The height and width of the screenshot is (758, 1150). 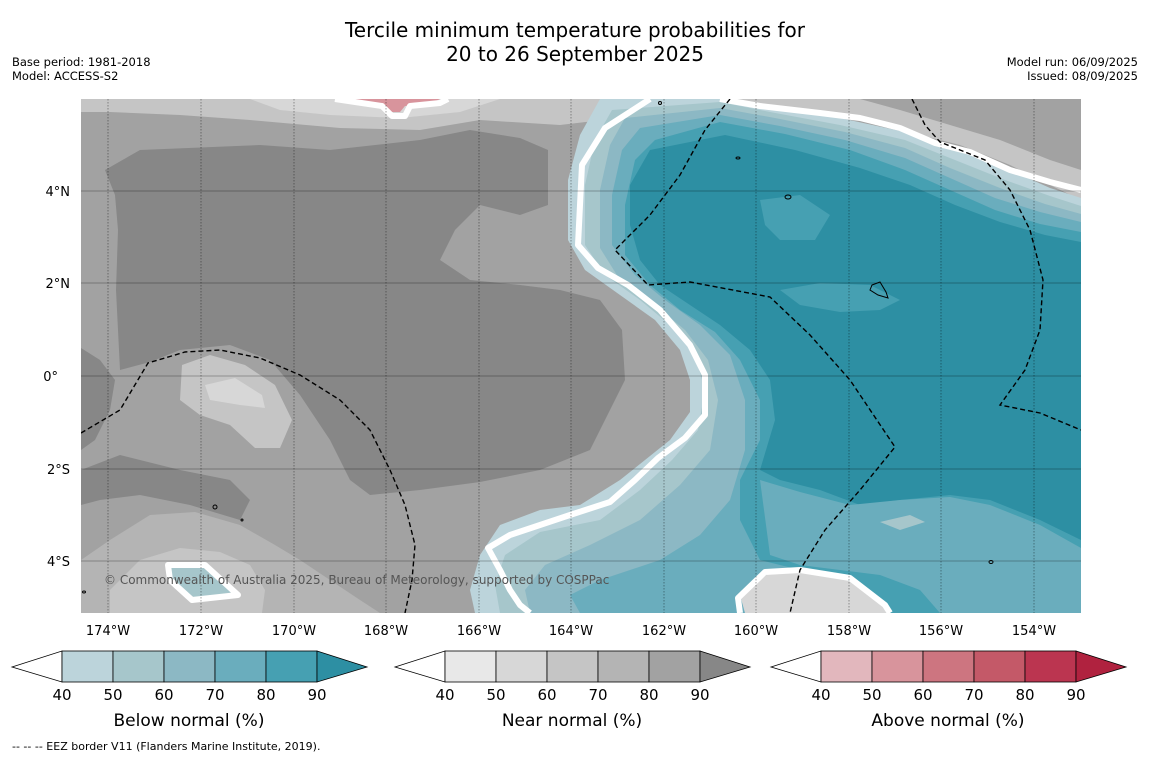 I want to click on region-below-80-north, so click(x=795, y=217).